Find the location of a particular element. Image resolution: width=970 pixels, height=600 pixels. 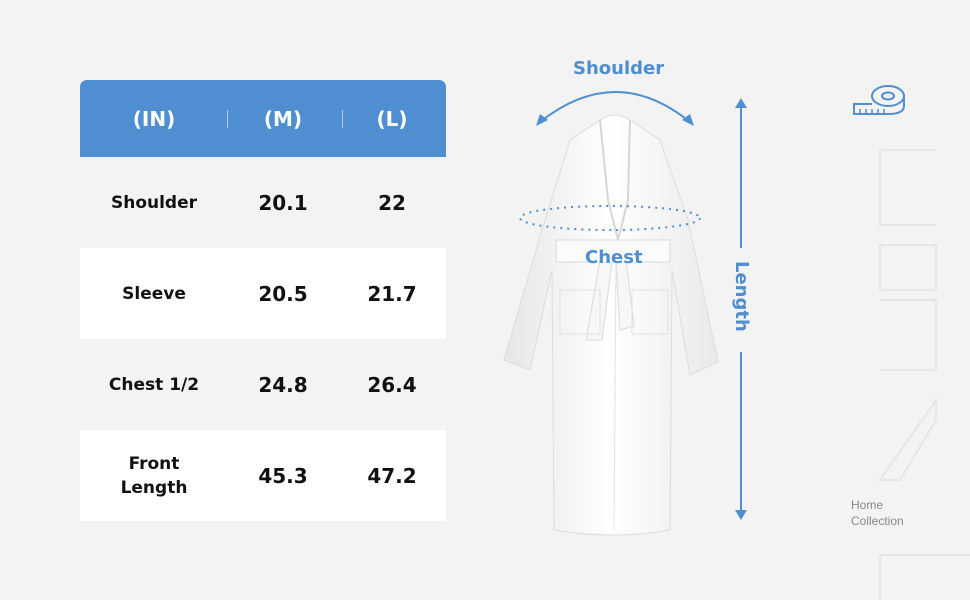

table-row-chest: Chest 1/2 24.8 26.4 is located at coordinates (263, 384).